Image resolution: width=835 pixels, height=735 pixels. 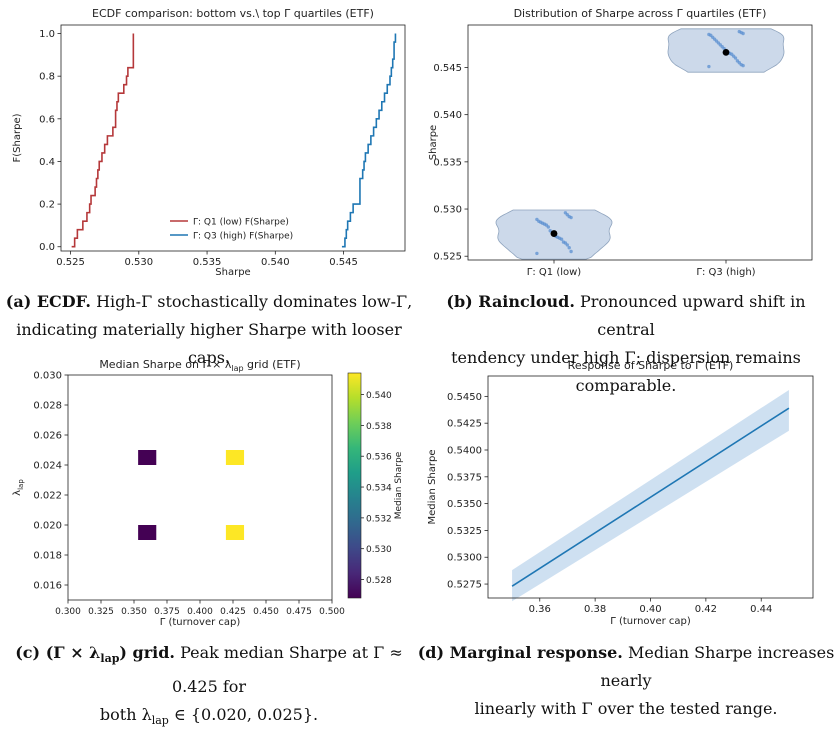 I want to click on legend-label: Γ: Q3 (high) F(Sharpe), so click(x=243, y=237).